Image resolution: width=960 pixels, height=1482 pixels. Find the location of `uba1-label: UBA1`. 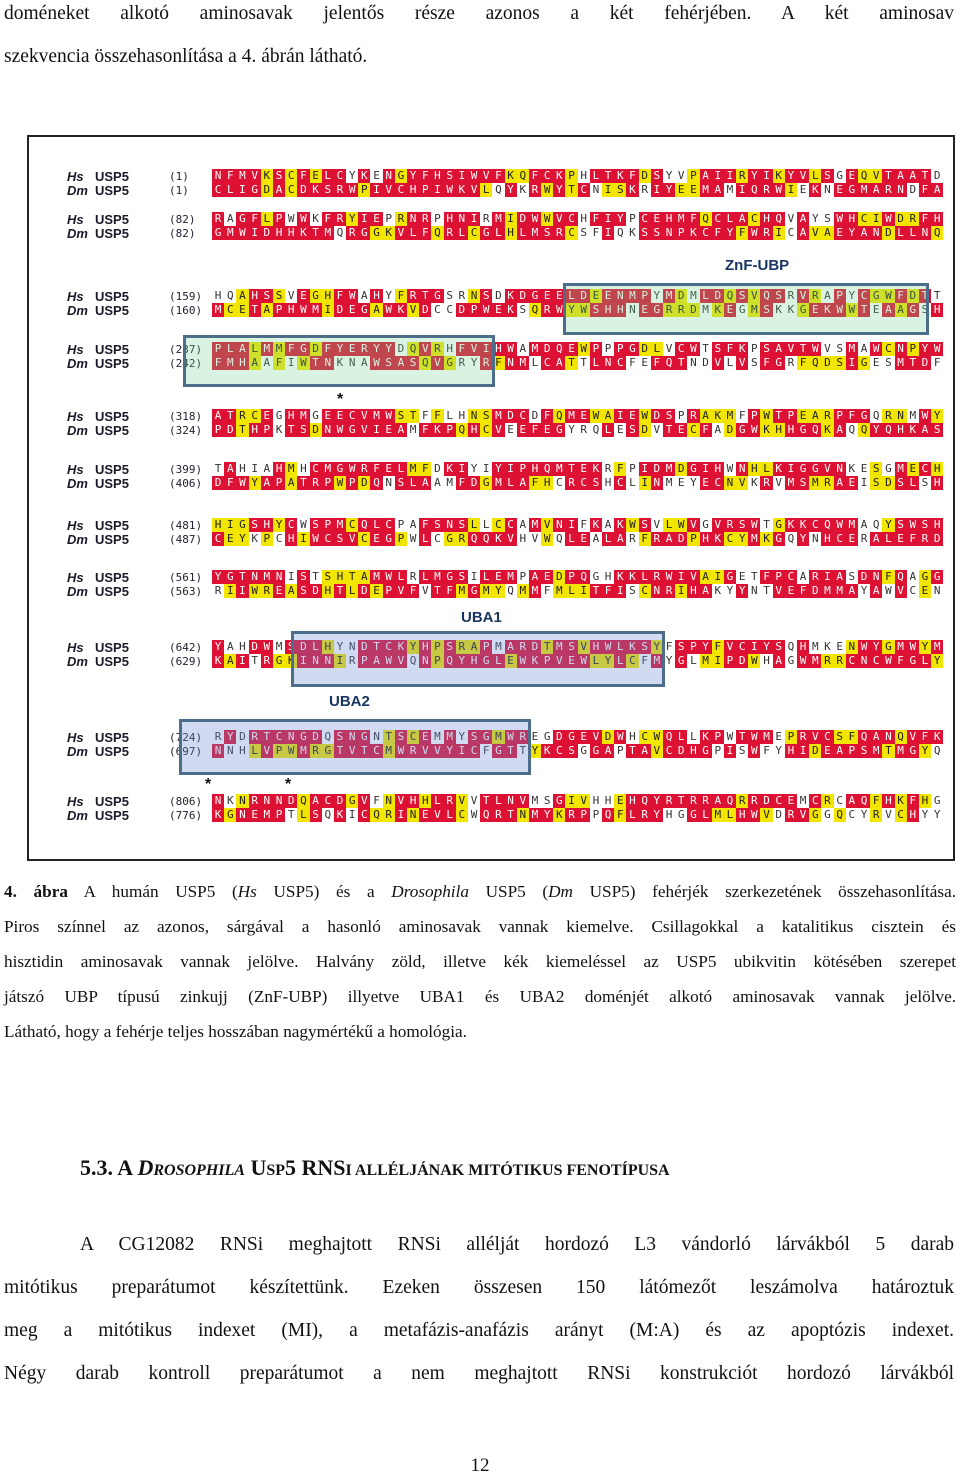

uba1-label: UBA1 is located at coordinates (481, 617).